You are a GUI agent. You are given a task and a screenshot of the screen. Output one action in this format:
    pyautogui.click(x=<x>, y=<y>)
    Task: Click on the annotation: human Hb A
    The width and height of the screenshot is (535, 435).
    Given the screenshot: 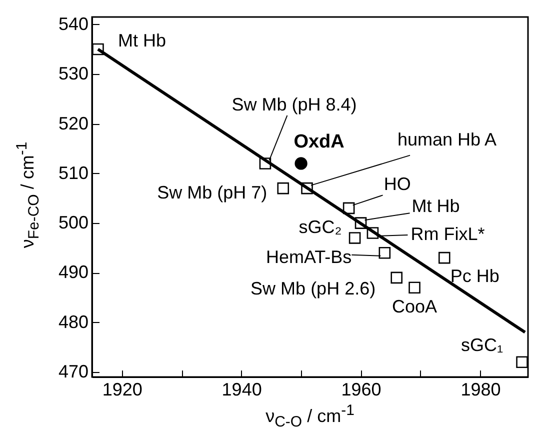 What is the action you would take?
    pyautogui.click(x=447, y=139)
    